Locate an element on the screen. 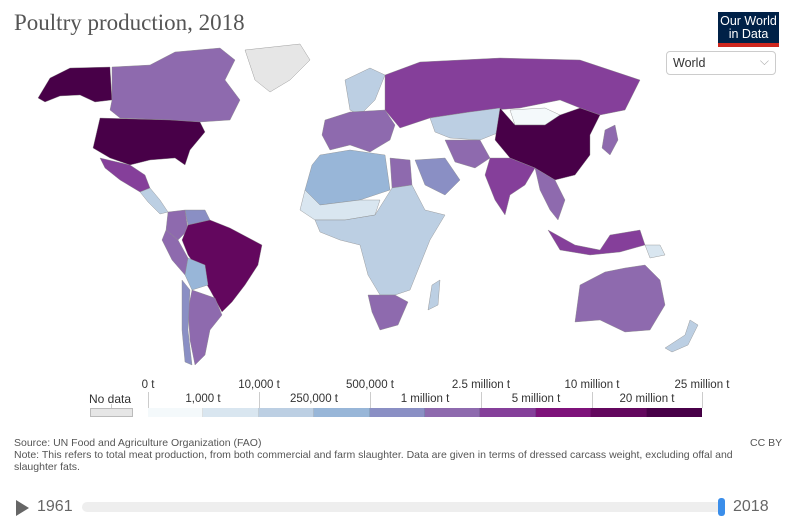 The height and width of the screenshot is (524, 793). timeline-end-year: 2018 is located at coordinates (751, 506).